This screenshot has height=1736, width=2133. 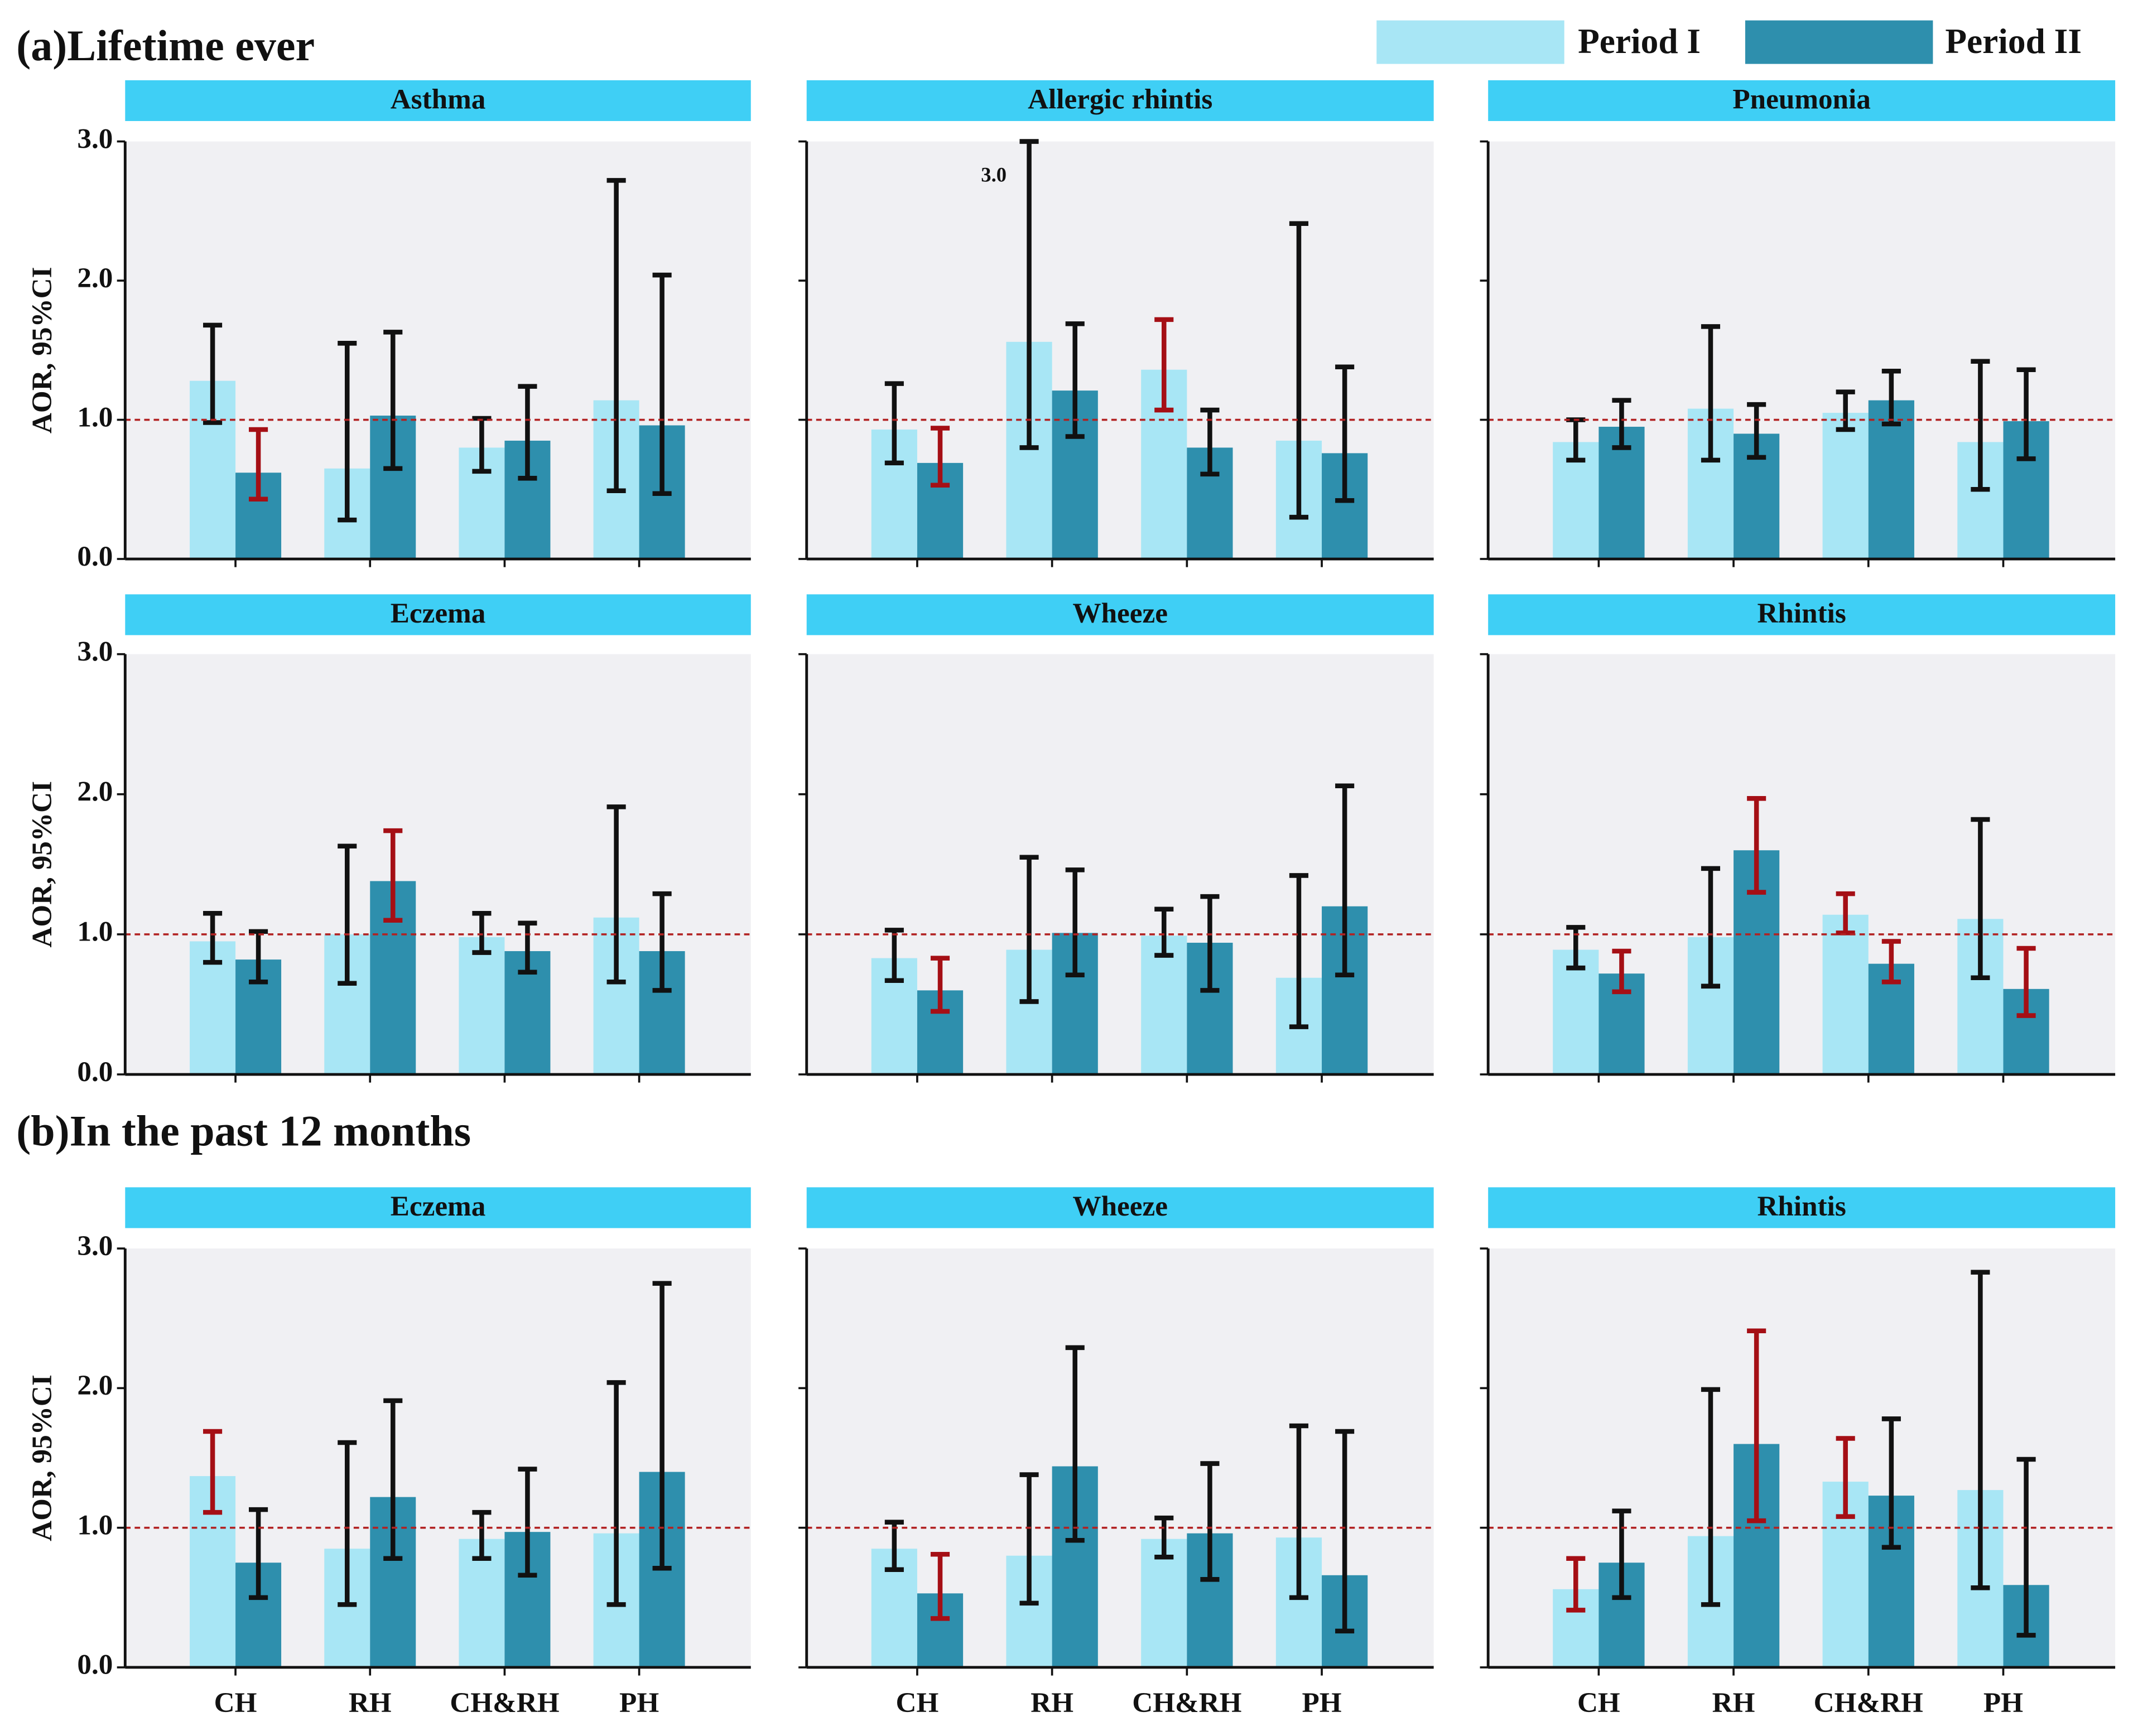 I want to click on panel-title: Asthma, so click(x=438, y=99).